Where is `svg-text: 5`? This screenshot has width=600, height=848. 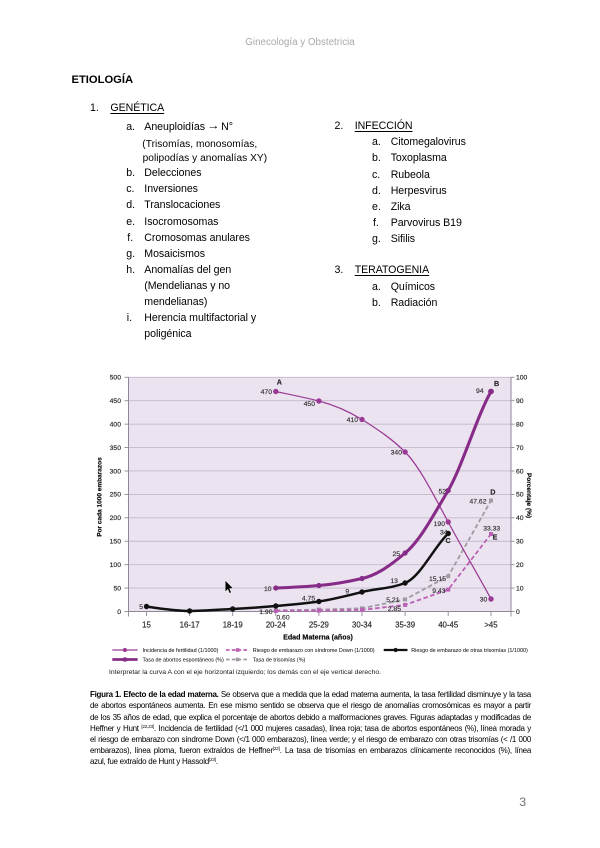 svg-text: 5 is located at coordinates (141, 607).